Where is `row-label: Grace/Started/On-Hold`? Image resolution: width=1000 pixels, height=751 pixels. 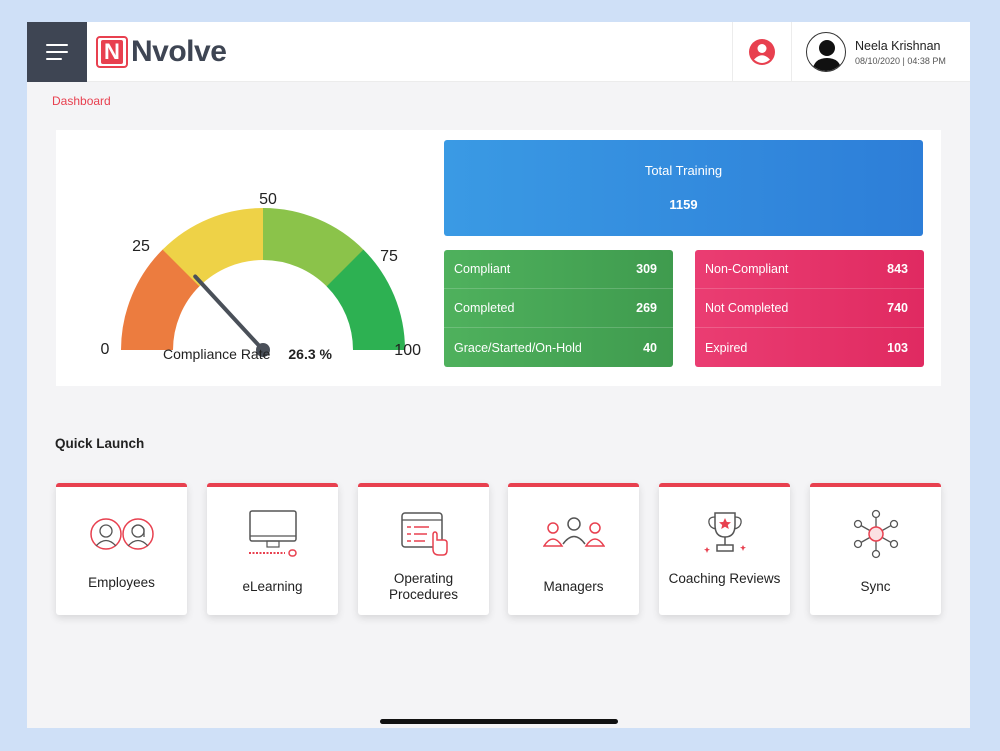
row-label: Grace/Started/On-Hold is located at coordinates (518, 347).